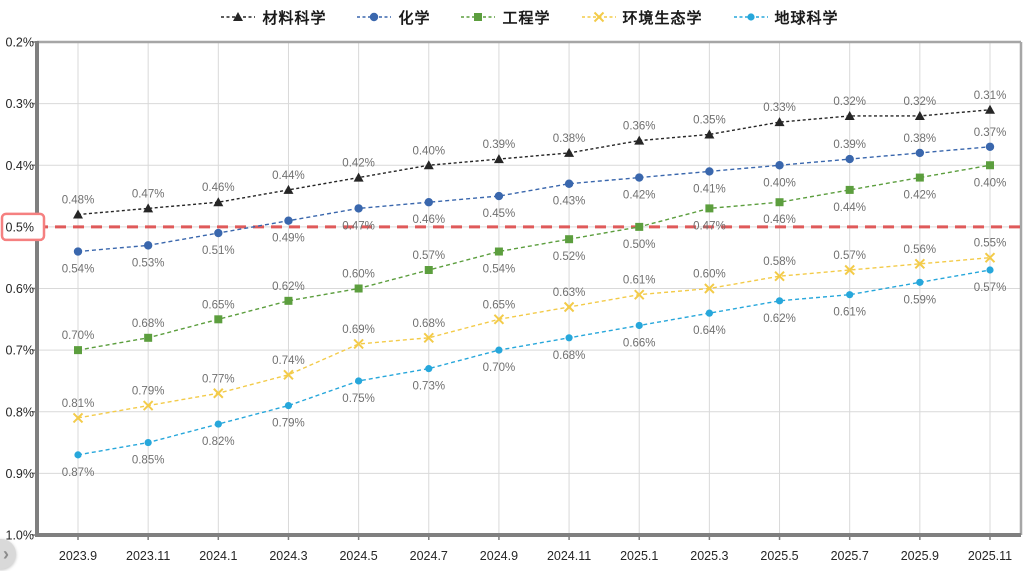 The height and width of the screenshot is (571, 1024). What do you see at coordinates (990, 244) in the screenshot?
I see `data-label: 0.55%` at bounding box center [990, 244].